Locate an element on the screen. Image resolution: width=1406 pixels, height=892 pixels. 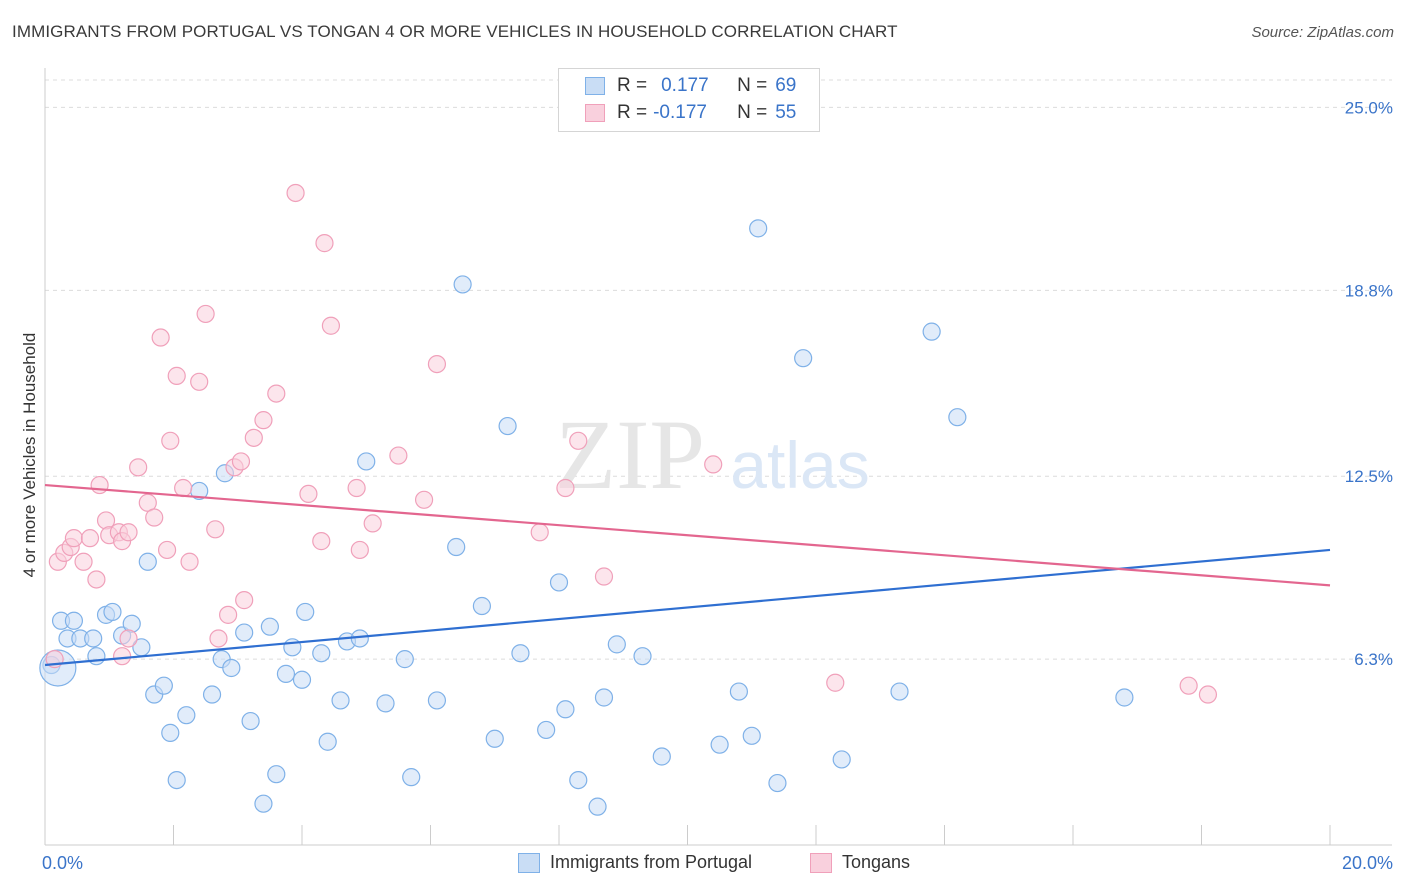
legend-n-value: 69 is located at coordinates (786, 85).